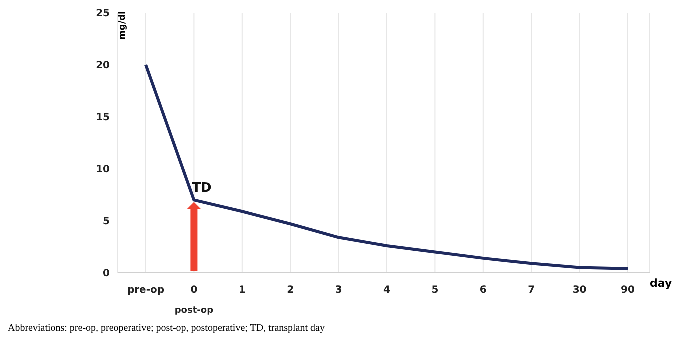  I want to click on x-tick-label: 5, so click(435, 290).